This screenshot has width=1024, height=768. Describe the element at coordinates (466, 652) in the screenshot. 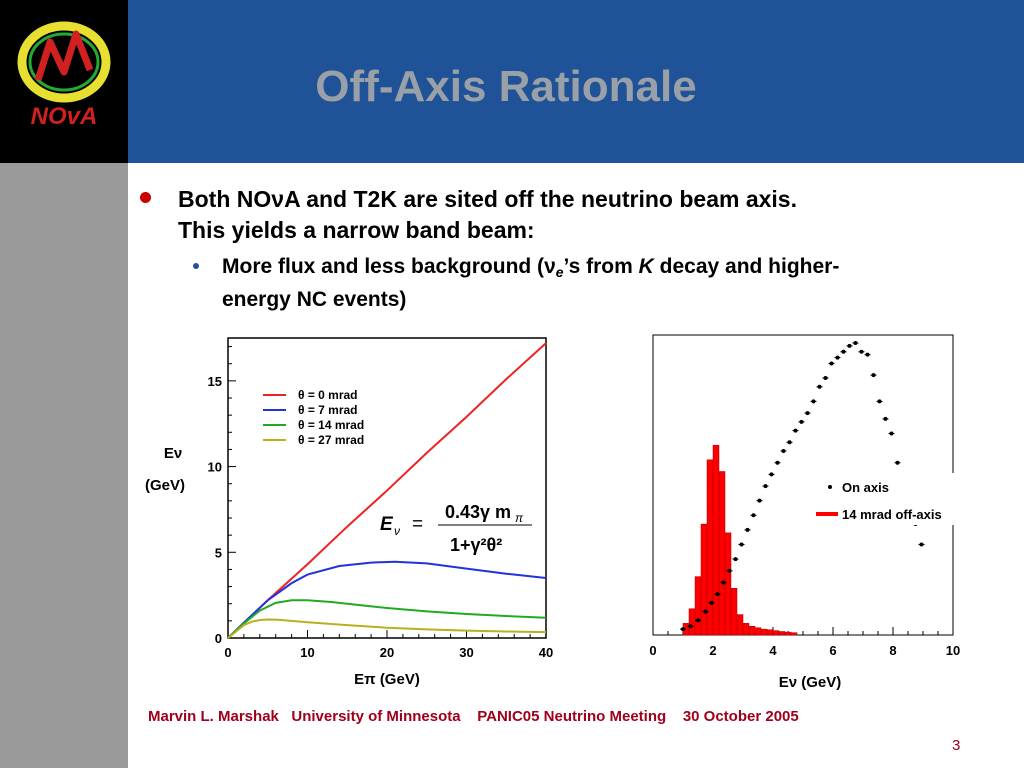

I see `x-tick-label: 30` at that location.